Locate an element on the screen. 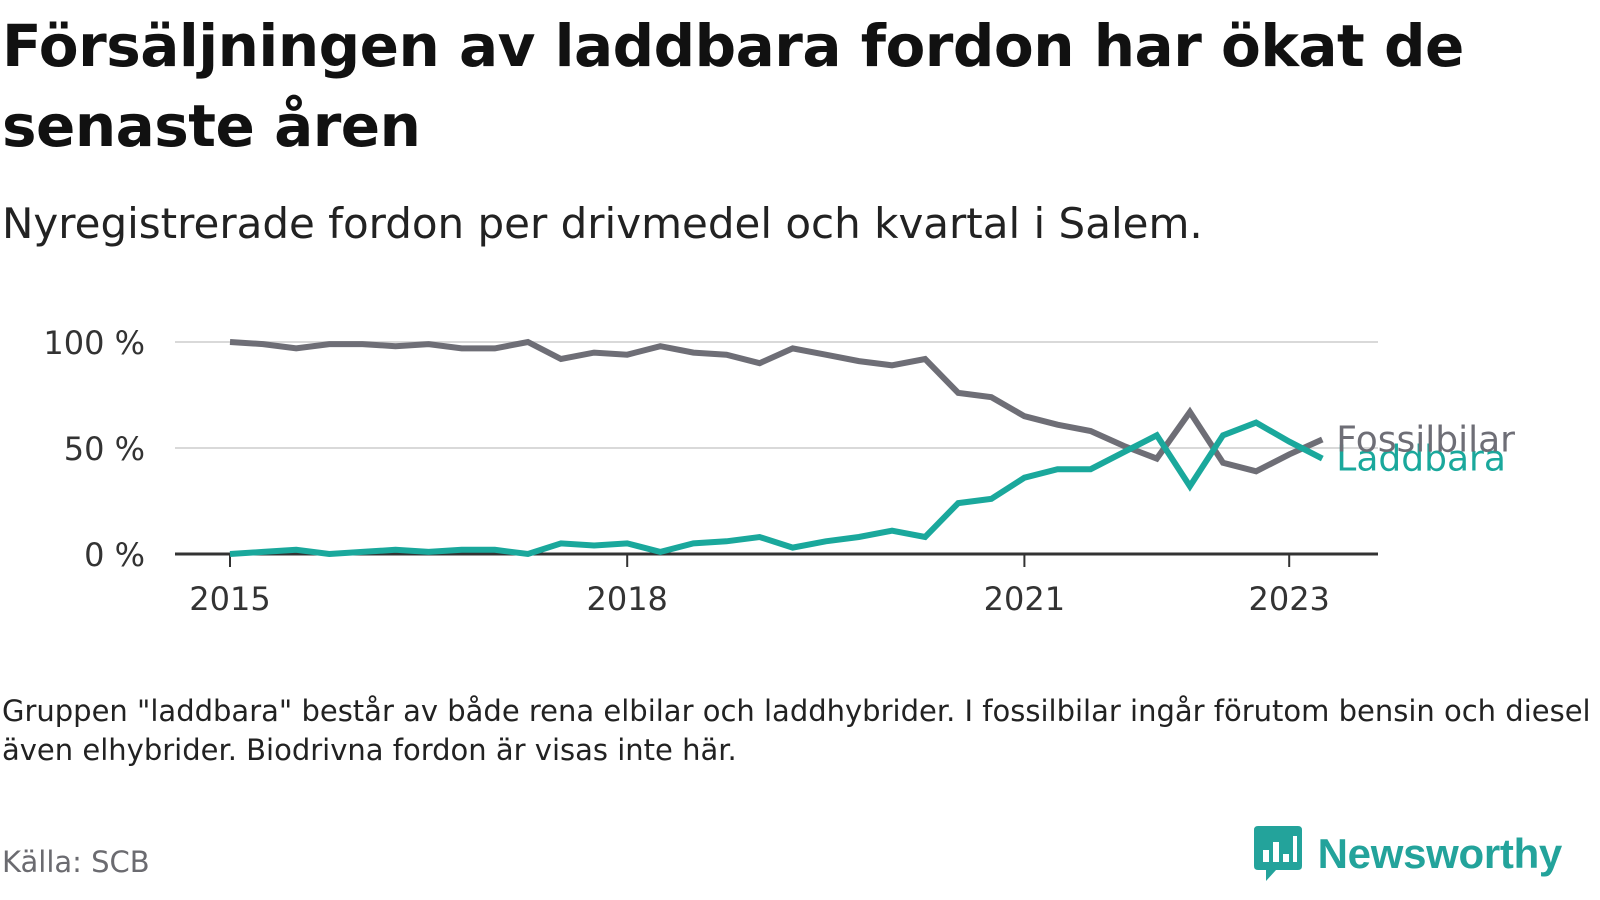  y-axis-ticks: 0 % 50 % 100 % is located at coordinates (94, 449).